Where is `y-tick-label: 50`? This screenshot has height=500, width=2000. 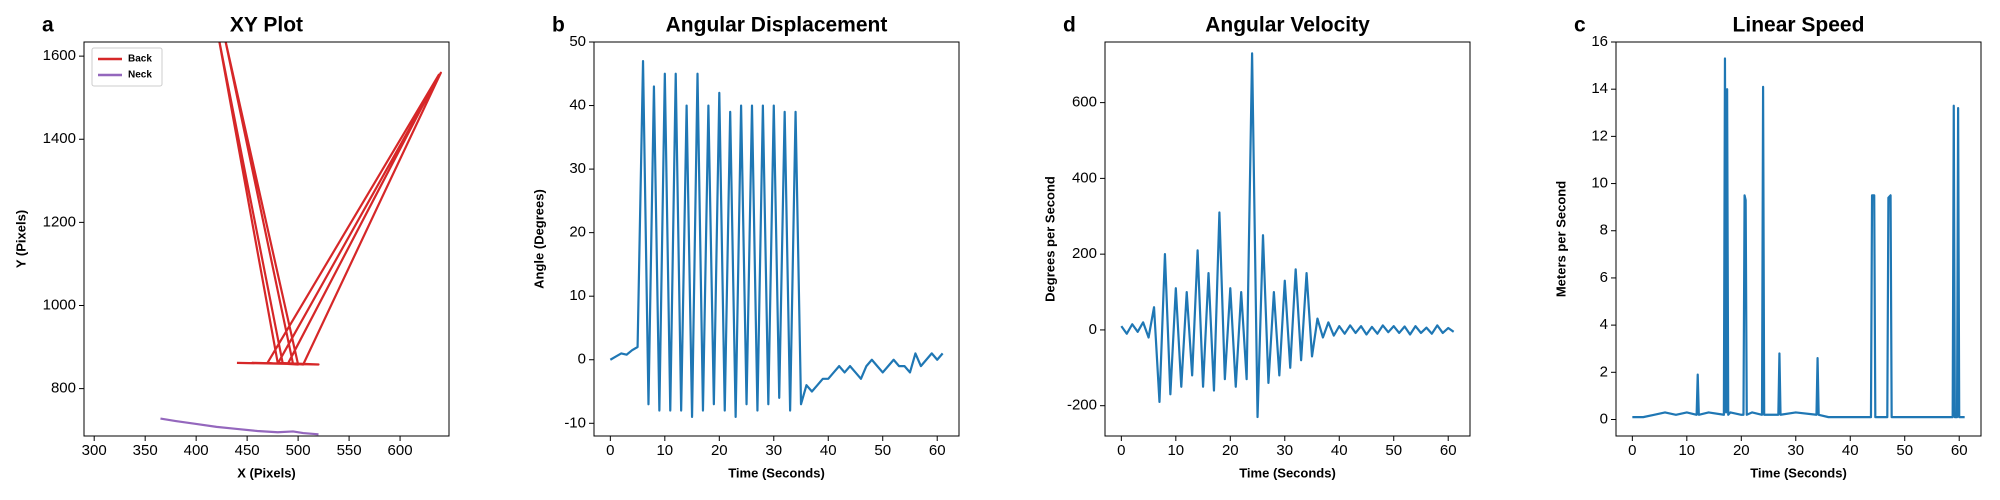
y-tick-label: 50 is located at coordinates (577, 41).